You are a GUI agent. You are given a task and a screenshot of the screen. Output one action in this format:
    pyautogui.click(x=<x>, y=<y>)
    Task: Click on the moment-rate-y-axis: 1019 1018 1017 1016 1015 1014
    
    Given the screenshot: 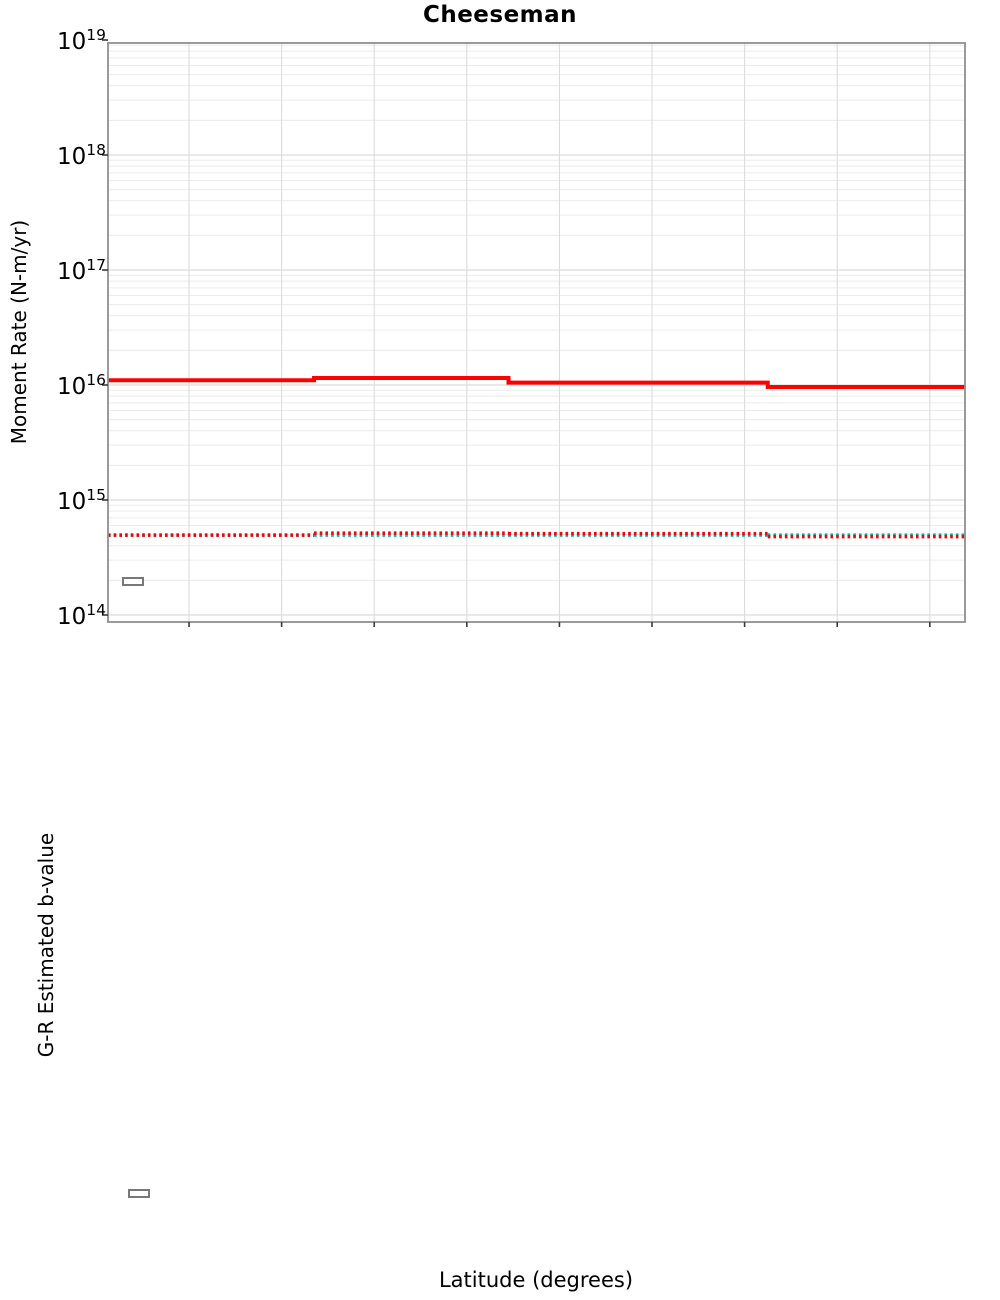 What is the action you would take?
    pyautogui.click(x=82, y=328)
    